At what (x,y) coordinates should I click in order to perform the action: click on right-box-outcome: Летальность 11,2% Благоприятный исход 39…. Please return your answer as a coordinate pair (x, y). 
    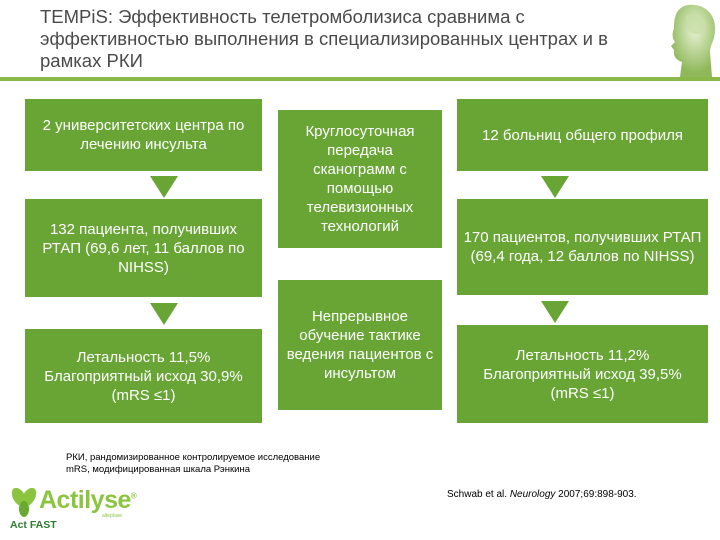
    Looking at the image, I should click on (582, 374).